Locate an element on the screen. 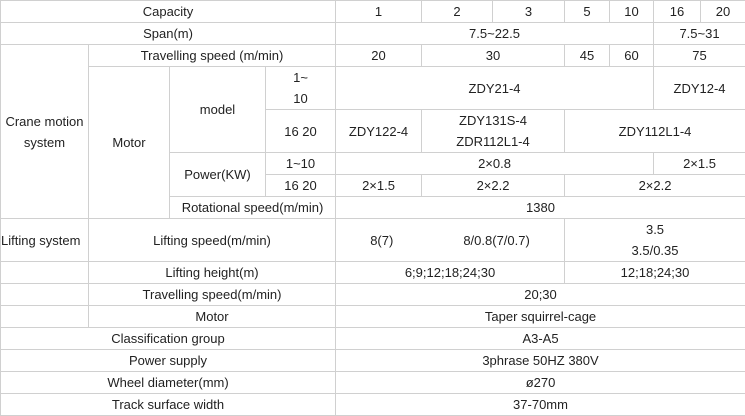 The height and width of the screenshot is (416, 745). travelling-speed-value: 75 is located at coordinates (699, 55).